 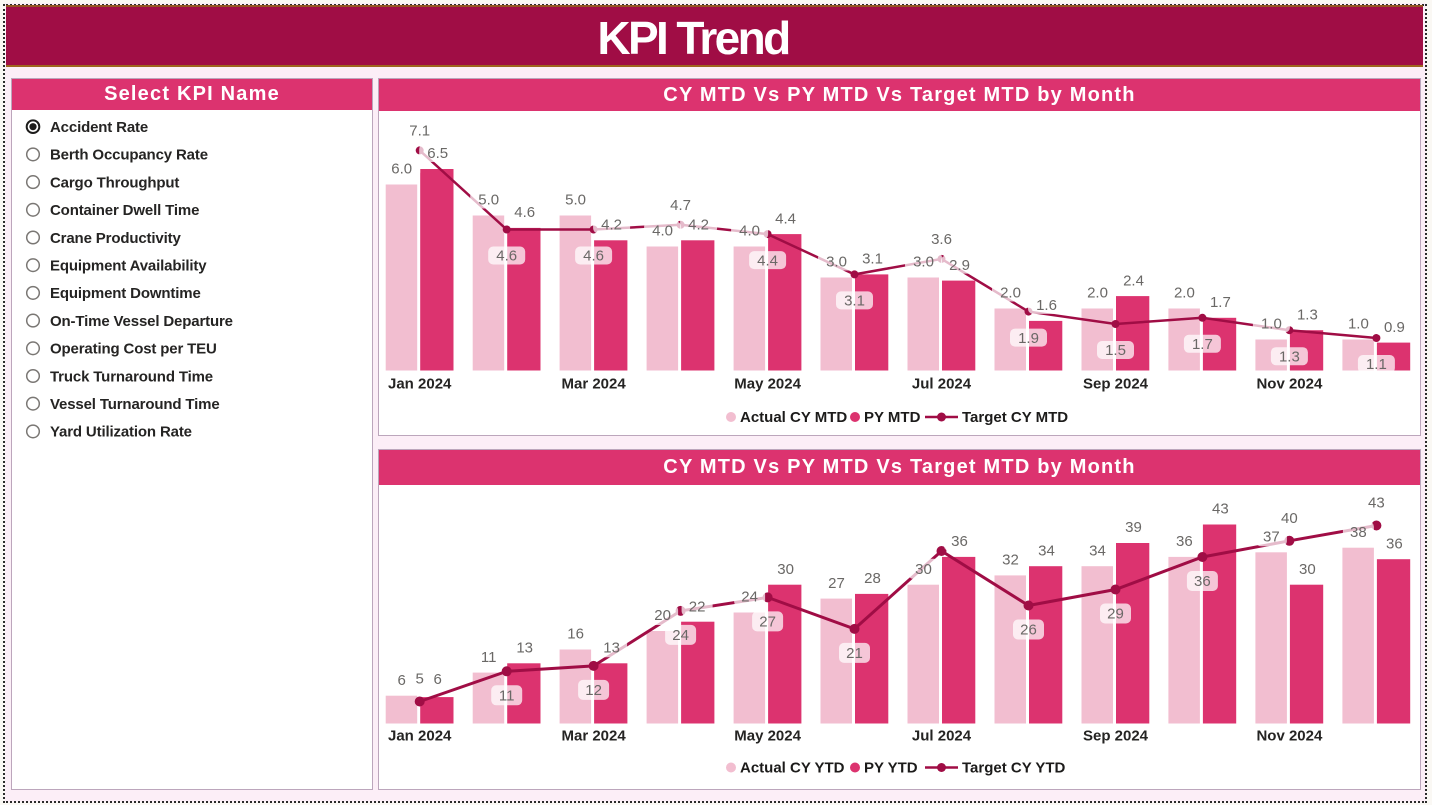 I want to click on svg-text: Cargo Throughput, so click(x=114, y=182).